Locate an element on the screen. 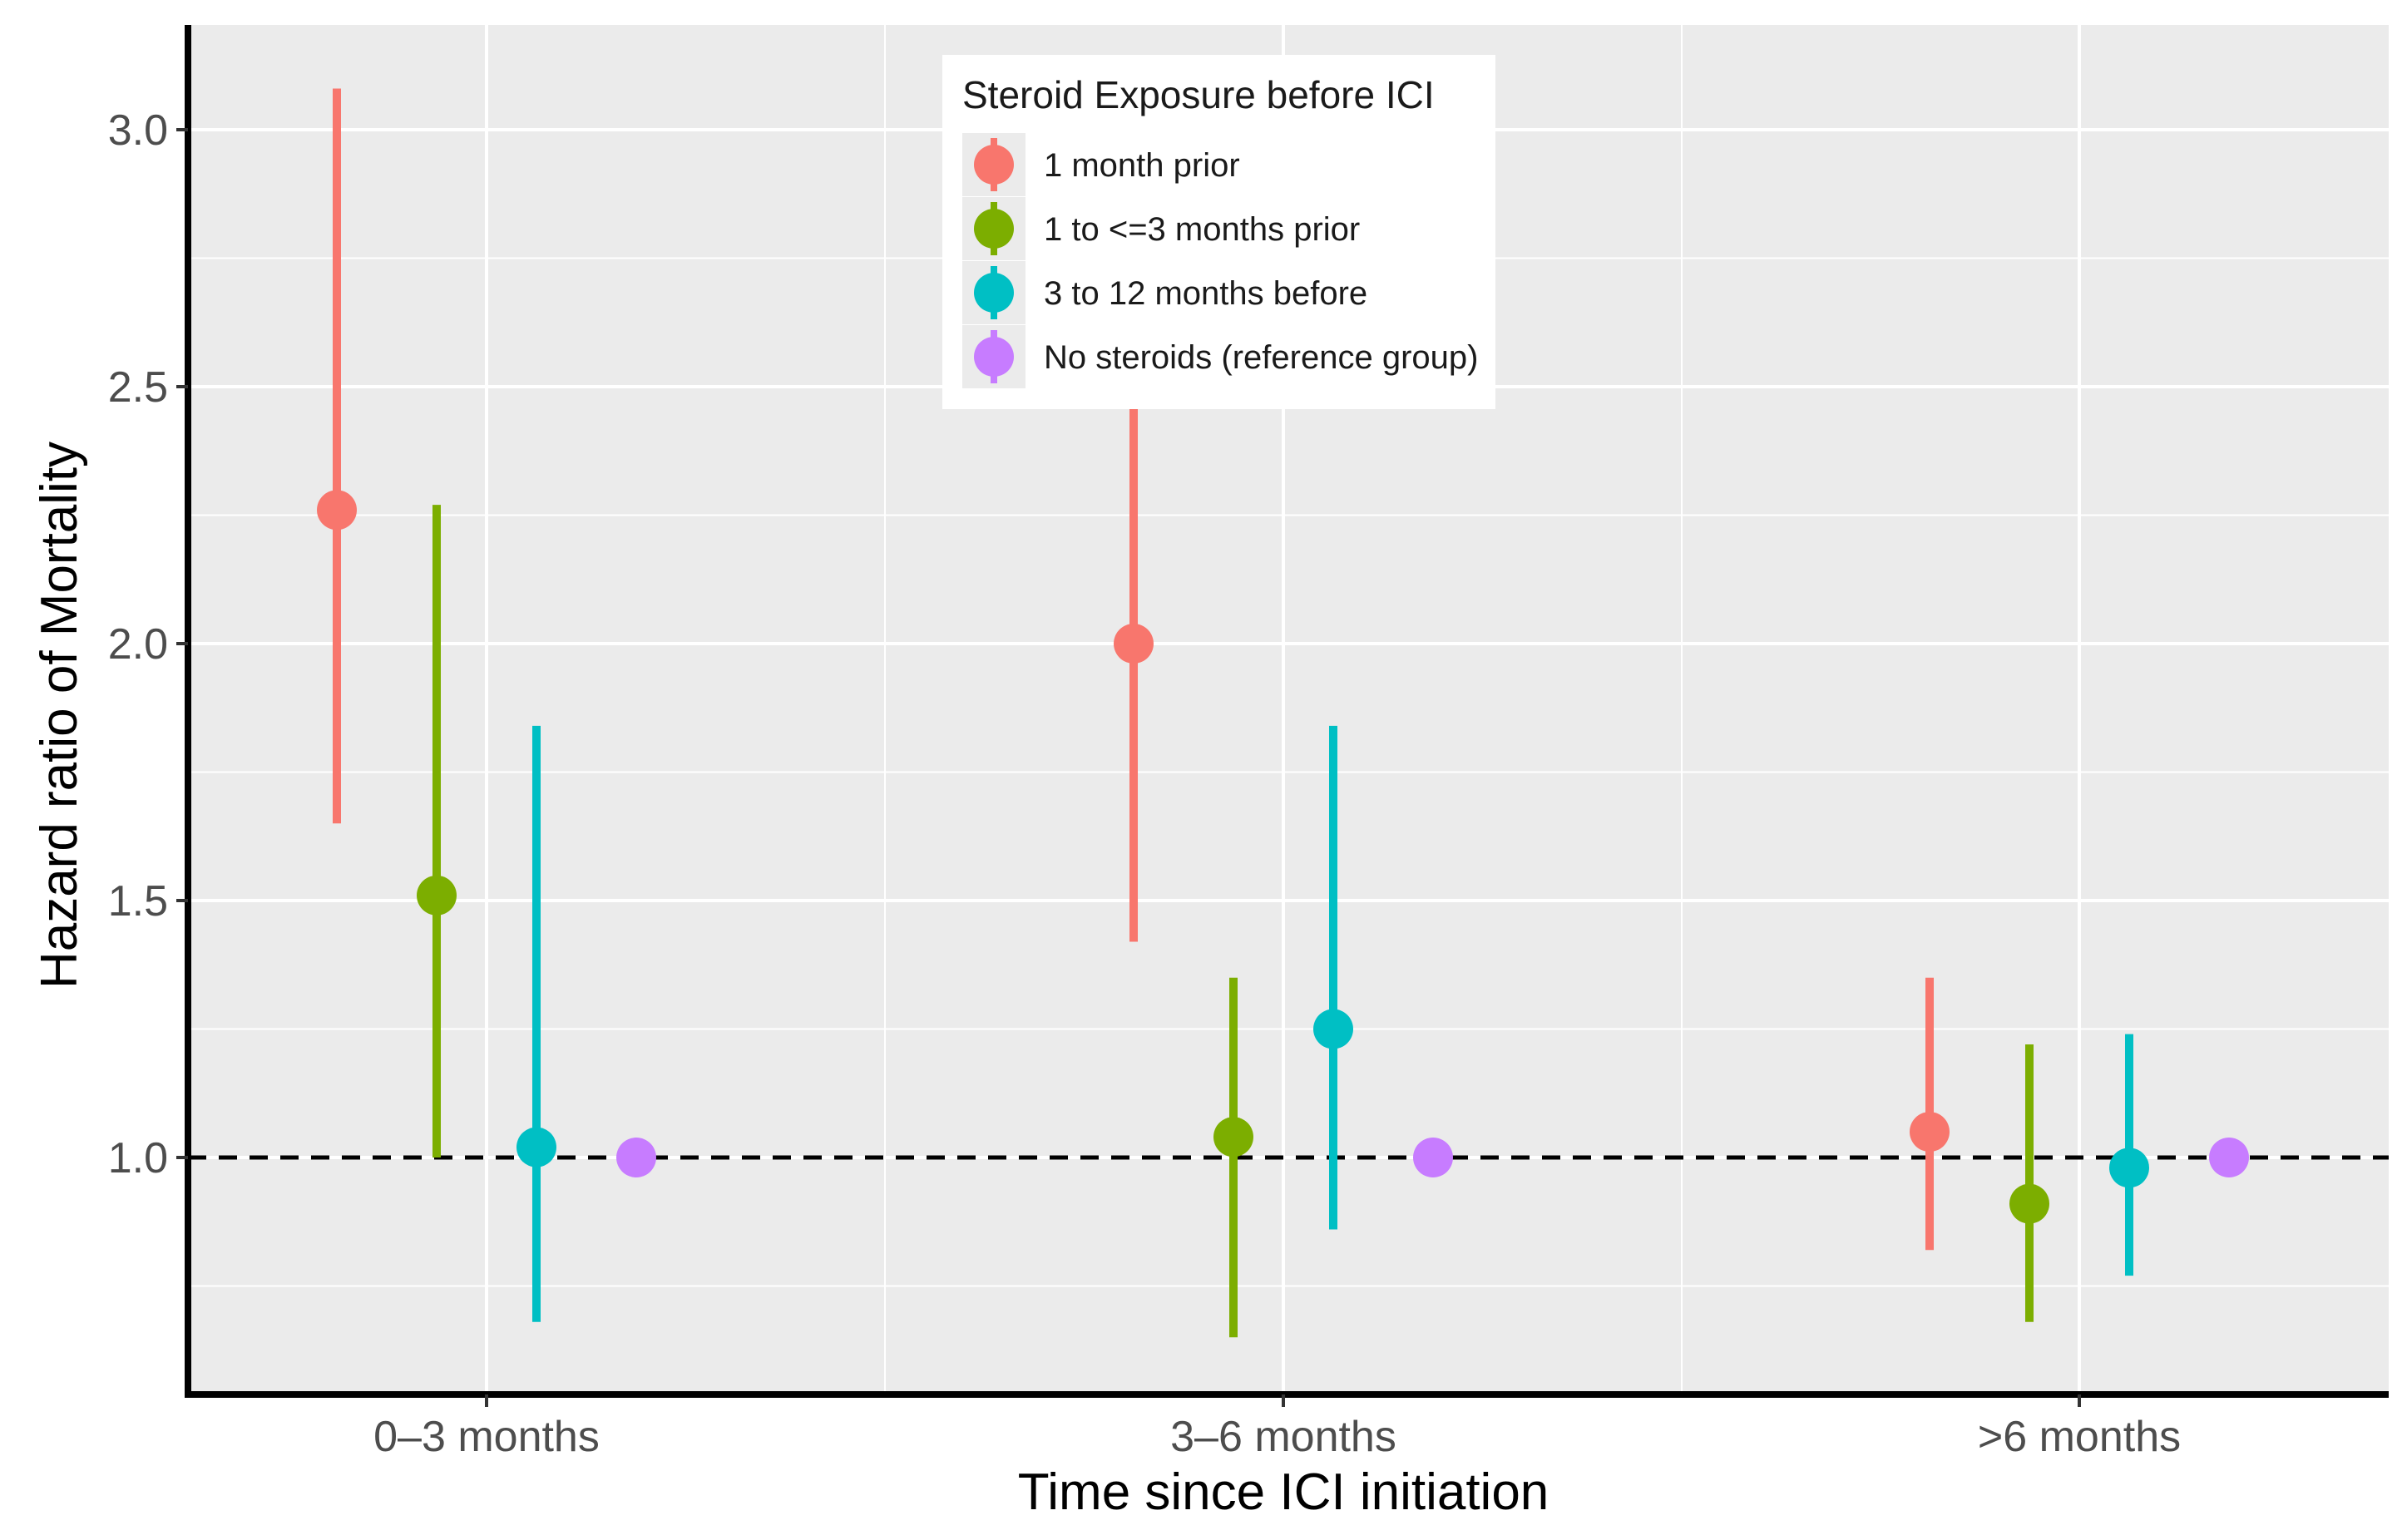 The height and width of the screenshot is (1540, 2402). legend-box is located at coordinates (1218, 232).